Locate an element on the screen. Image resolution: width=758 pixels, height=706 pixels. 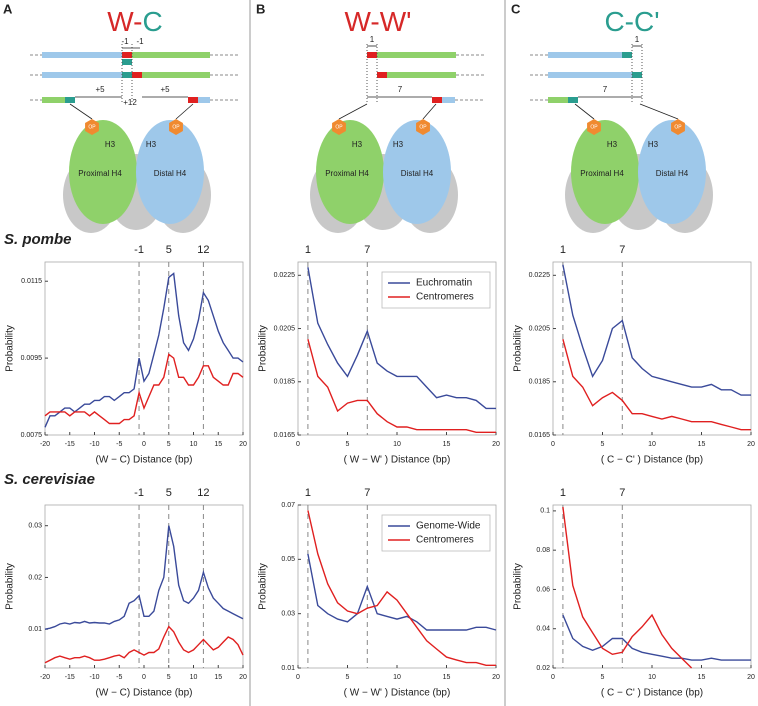
marker-label: 5 is located at coordinates (169, 493).